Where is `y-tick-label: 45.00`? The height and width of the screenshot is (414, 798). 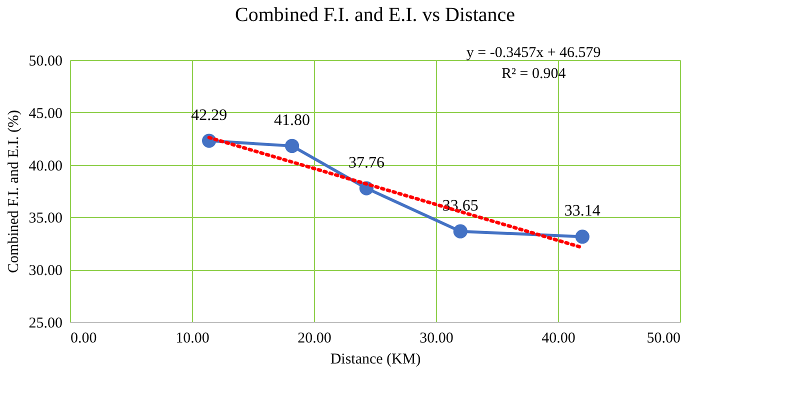
y-tick-label: 45.00 is located at coordinates (45, 114).